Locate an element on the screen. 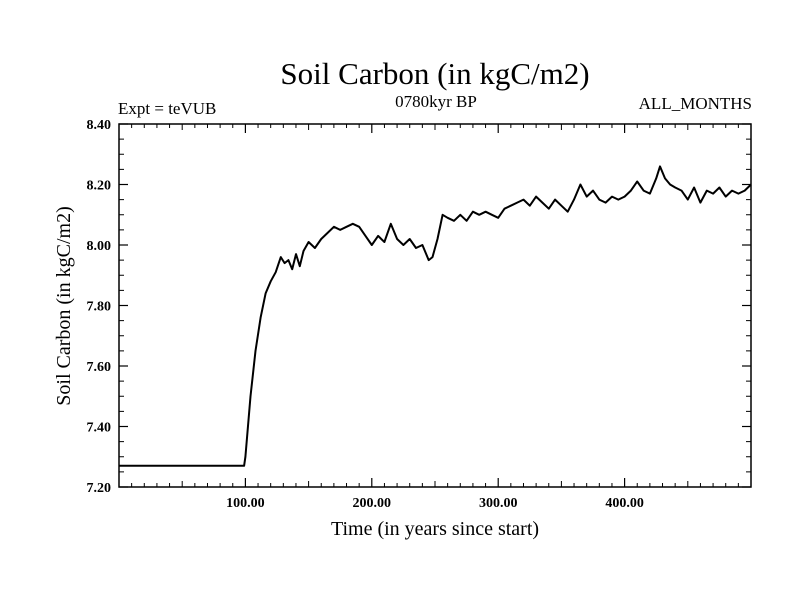  y-tick-label: 7.40 is located at coordinates (99, 428).